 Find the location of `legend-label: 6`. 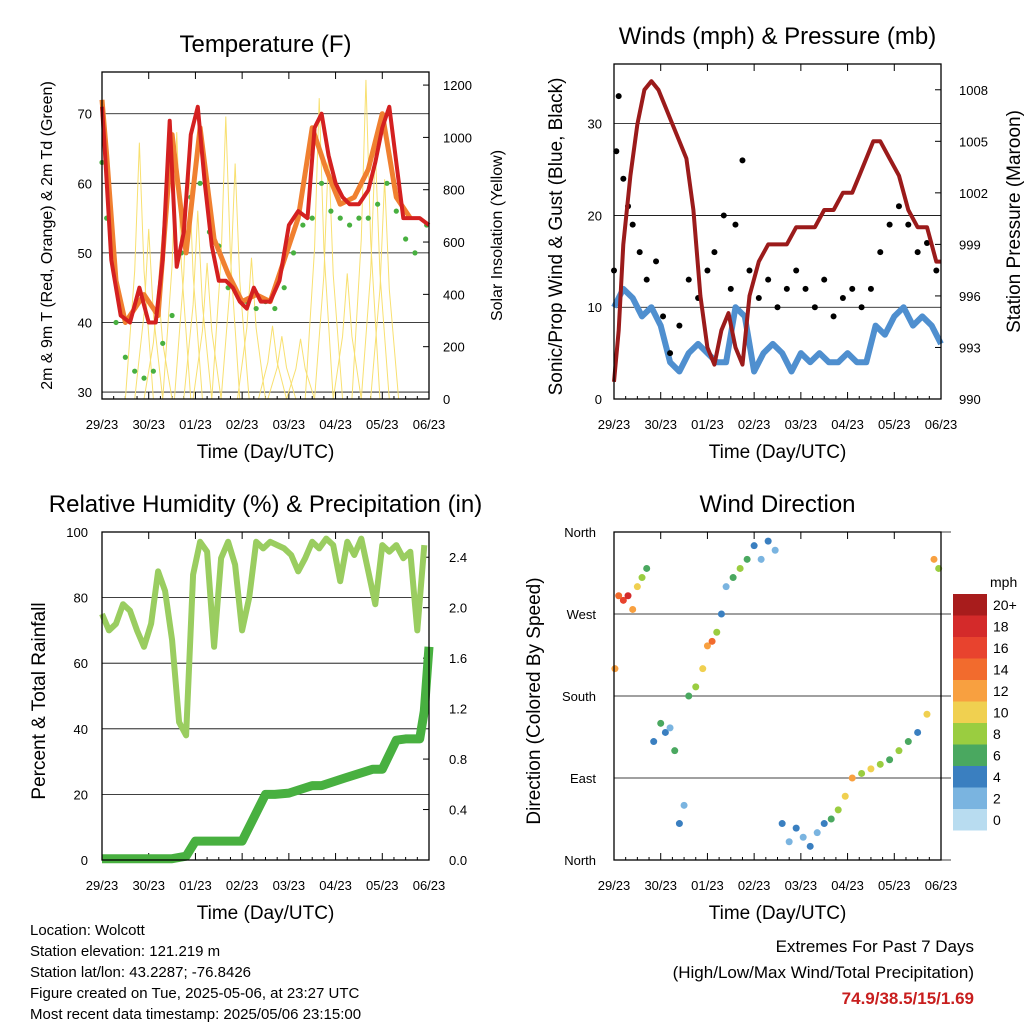

legend-label: 6 is located at coordinates (997, 756).